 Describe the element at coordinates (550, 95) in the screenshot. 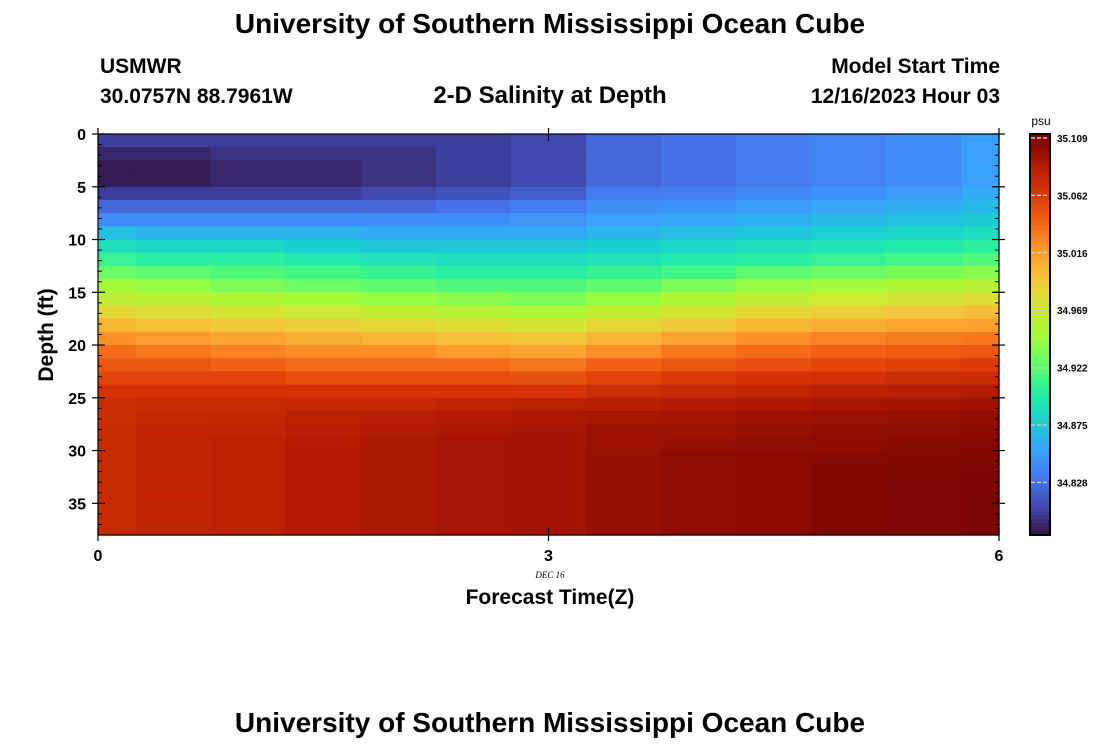

I see `plot-title: 2-D Salinity at Depth` at that location.